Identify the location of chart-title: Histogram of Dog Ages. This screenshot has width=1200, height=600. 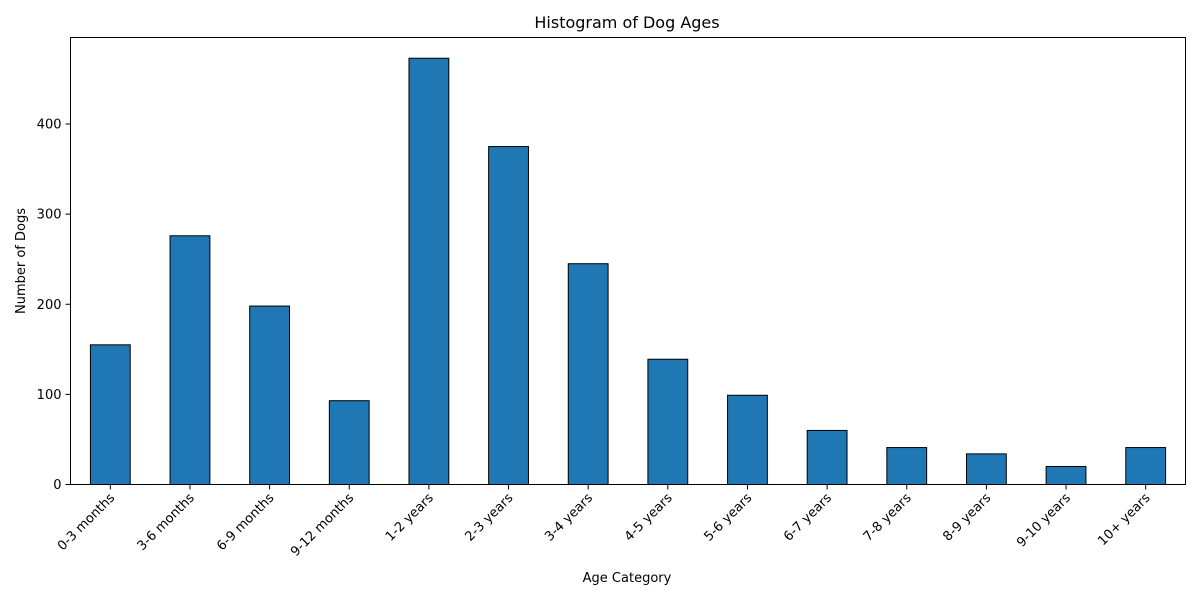
(626, 22).